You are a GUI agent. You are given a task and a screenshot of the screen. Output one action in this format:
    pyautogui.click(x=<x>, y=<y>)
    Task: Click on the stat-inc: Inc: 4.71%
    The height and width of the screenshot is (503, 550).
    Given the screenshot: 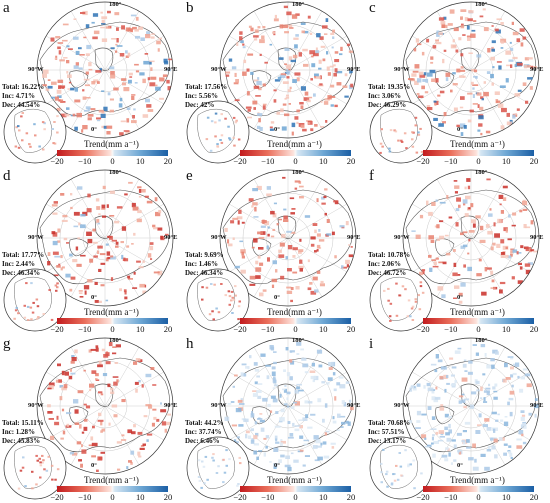 What is the action you would take?
    pyautogui.click(x=19, y=96)
    